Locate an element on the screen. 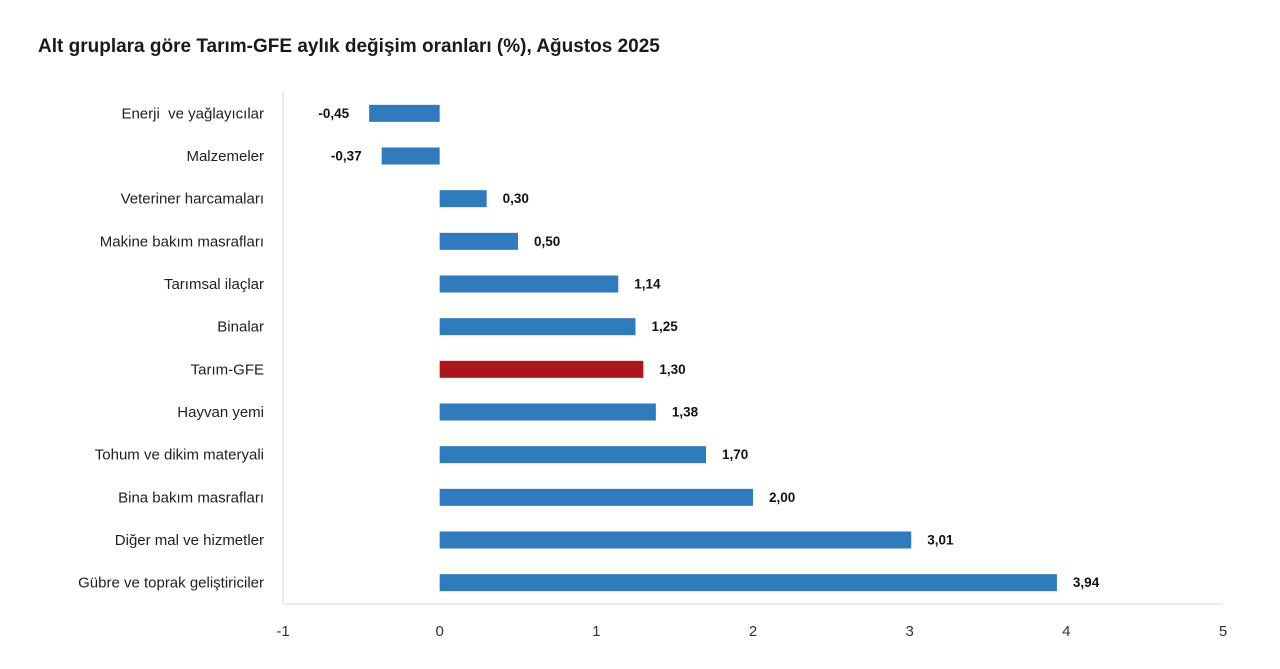  data-label: 3,94 is located at coordinates (1086, 582).